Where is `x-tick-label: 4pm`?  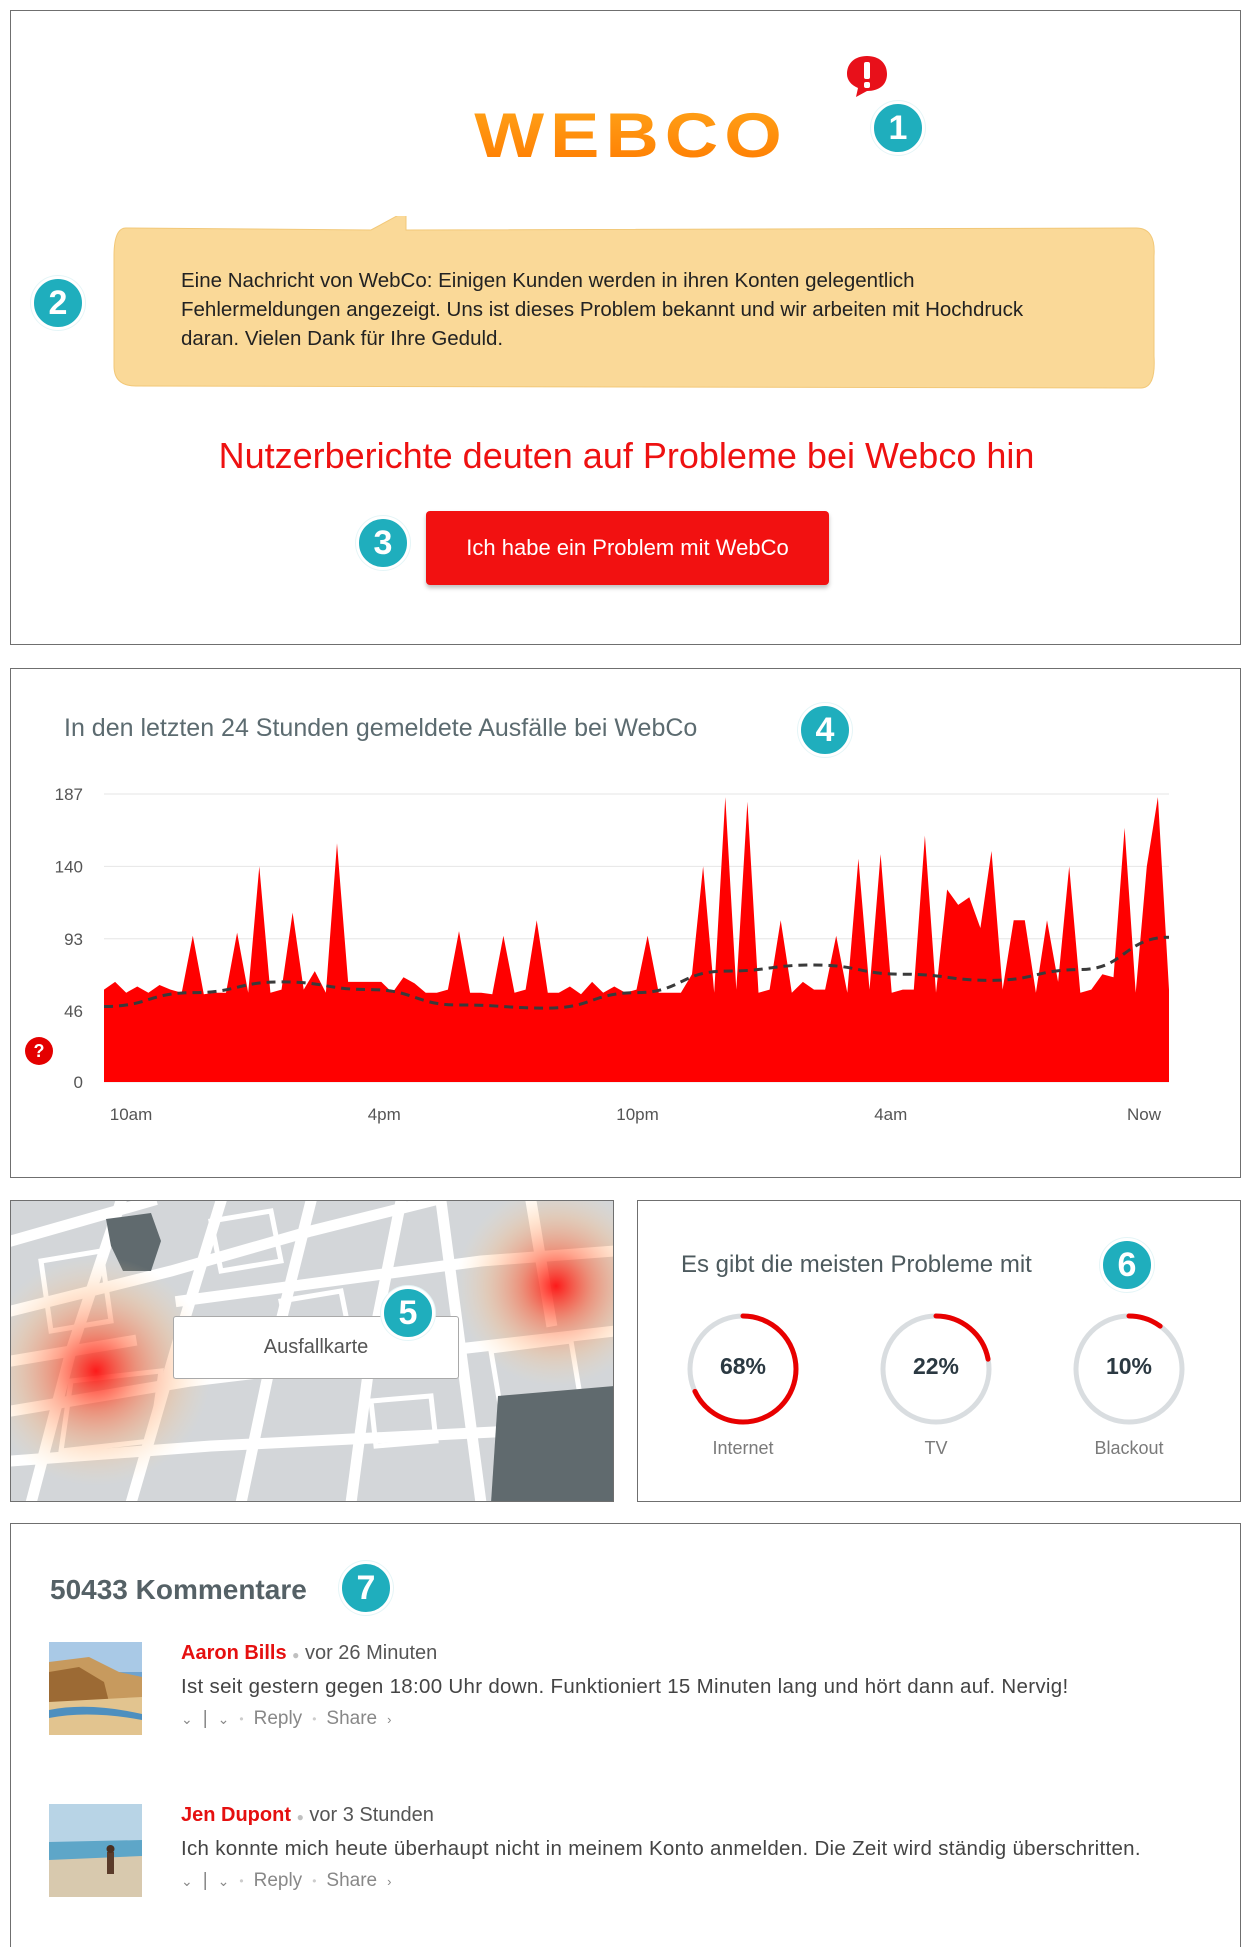
x-tick-label: 4pm is located at coordinates (384, 1114).